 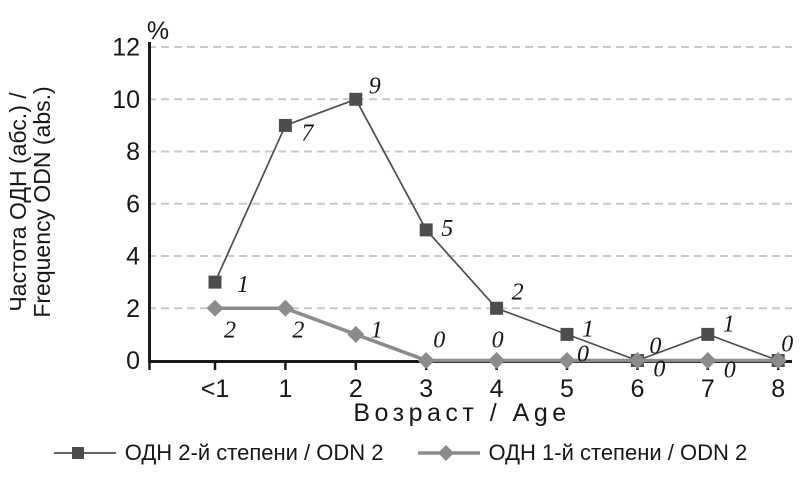 I want to click on point-label: 5, so click(x=447, y=229).